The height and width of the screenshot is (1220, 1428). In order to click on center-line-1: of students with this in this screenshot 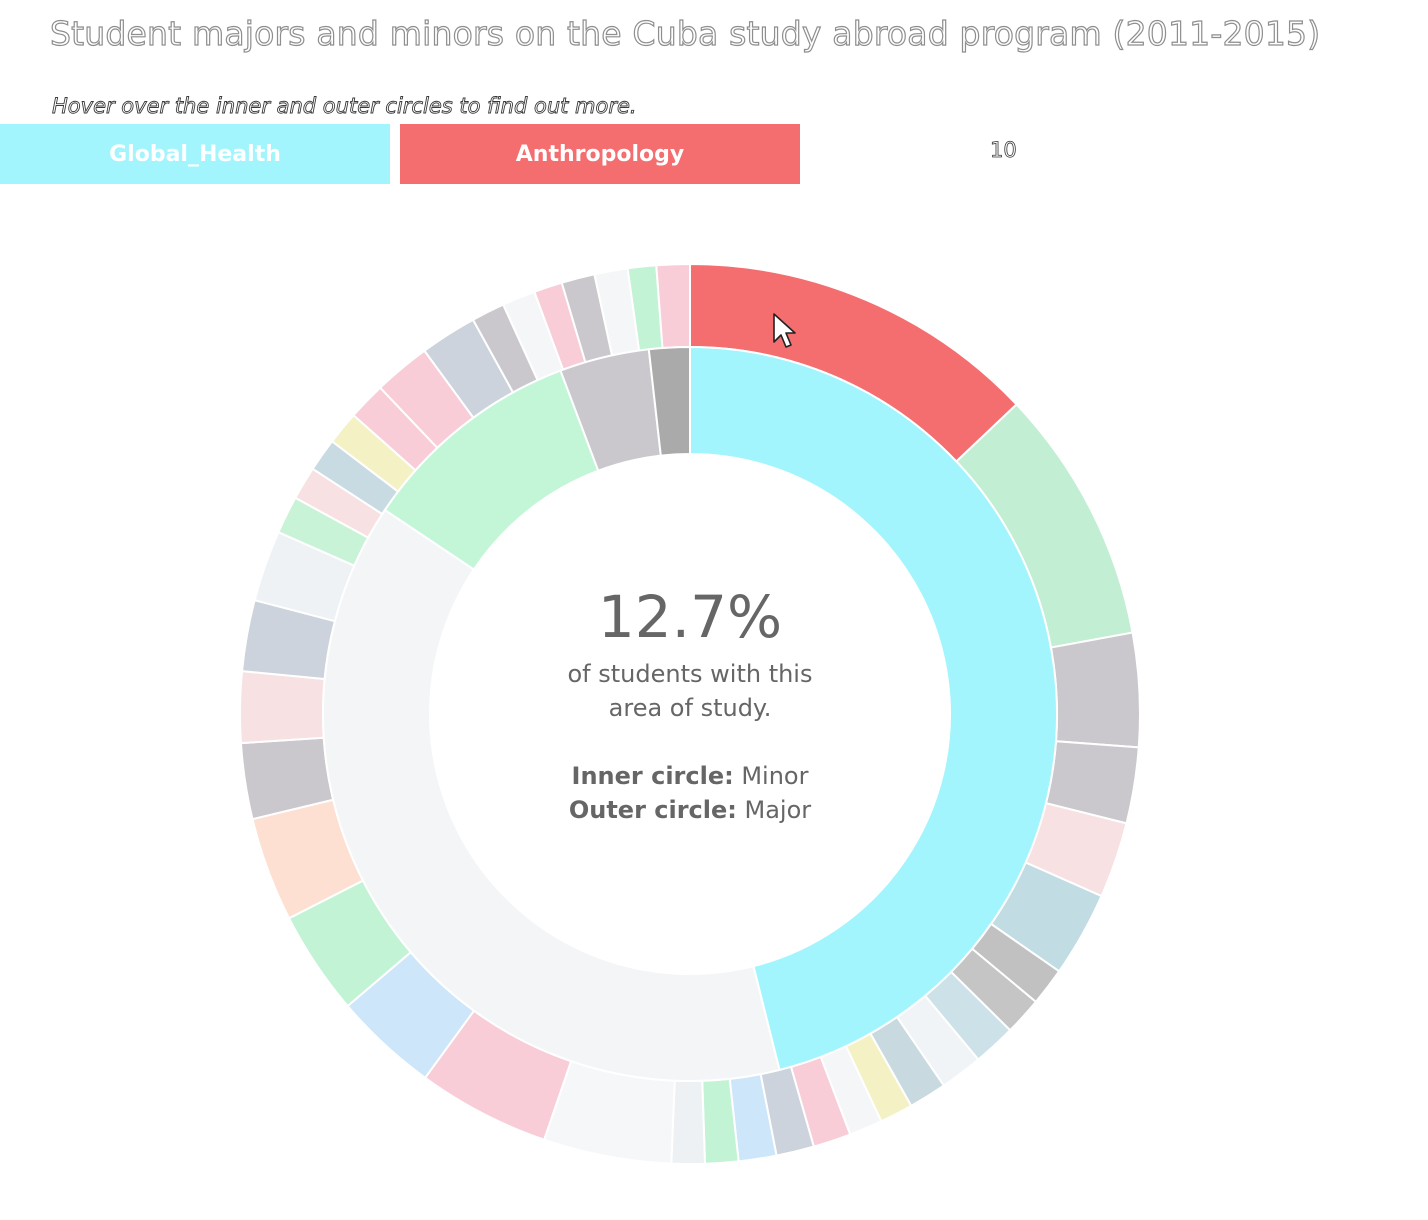, I will do `click(690, 674)`.